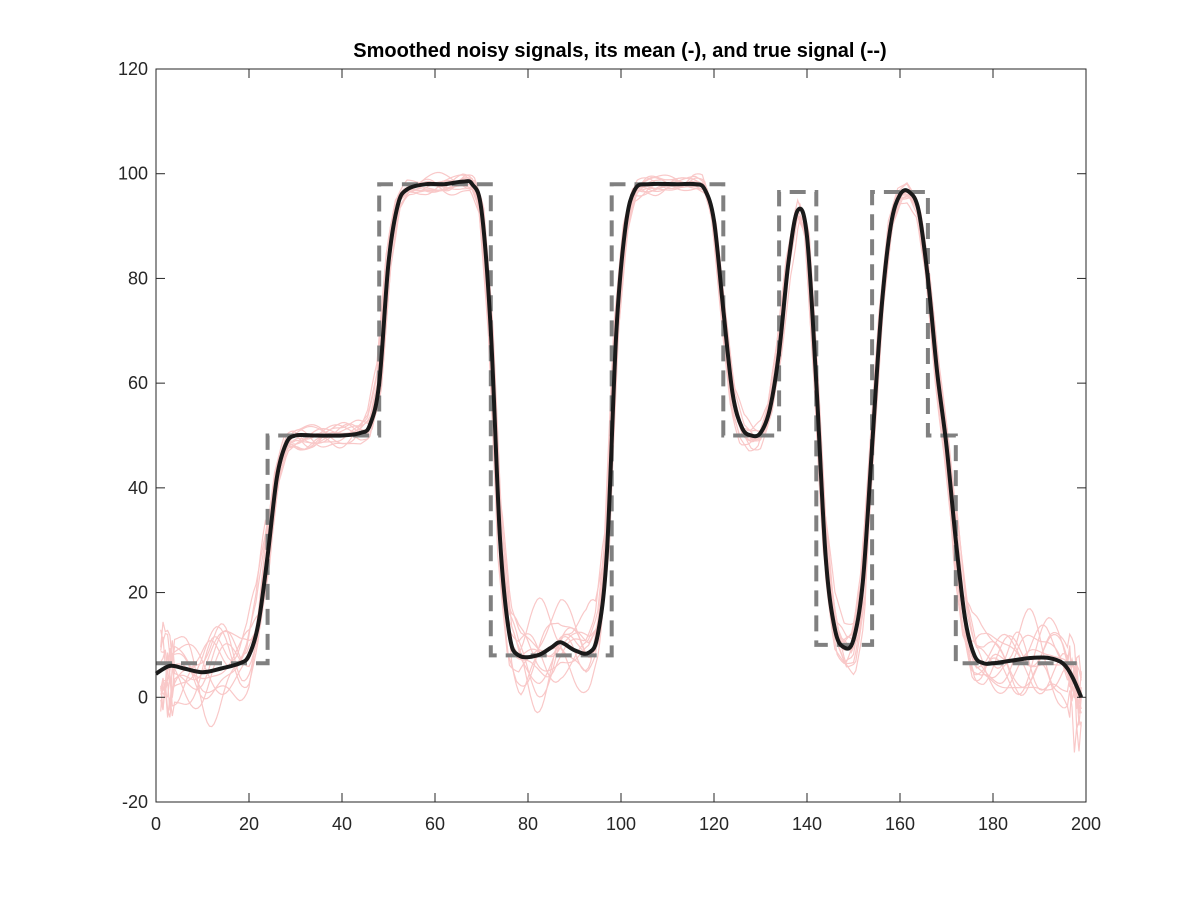  Describe the element at coordinates (342, 824) in the screenshot. I see `x-tick-label: 40` at that location.